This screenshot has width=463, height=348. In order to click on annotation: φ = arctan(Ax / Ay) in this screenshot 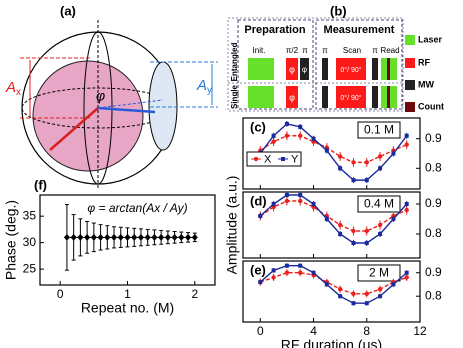, I will do `click(137, 208)`.